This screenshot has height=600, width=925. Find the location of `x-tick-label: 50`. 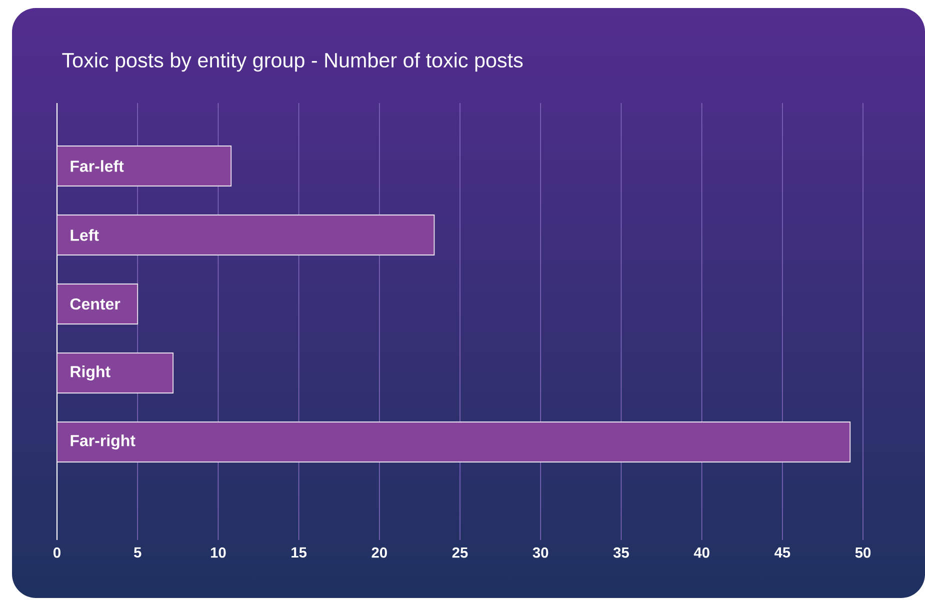

x-tick-label: 50 is located at coordinates (863, 552).